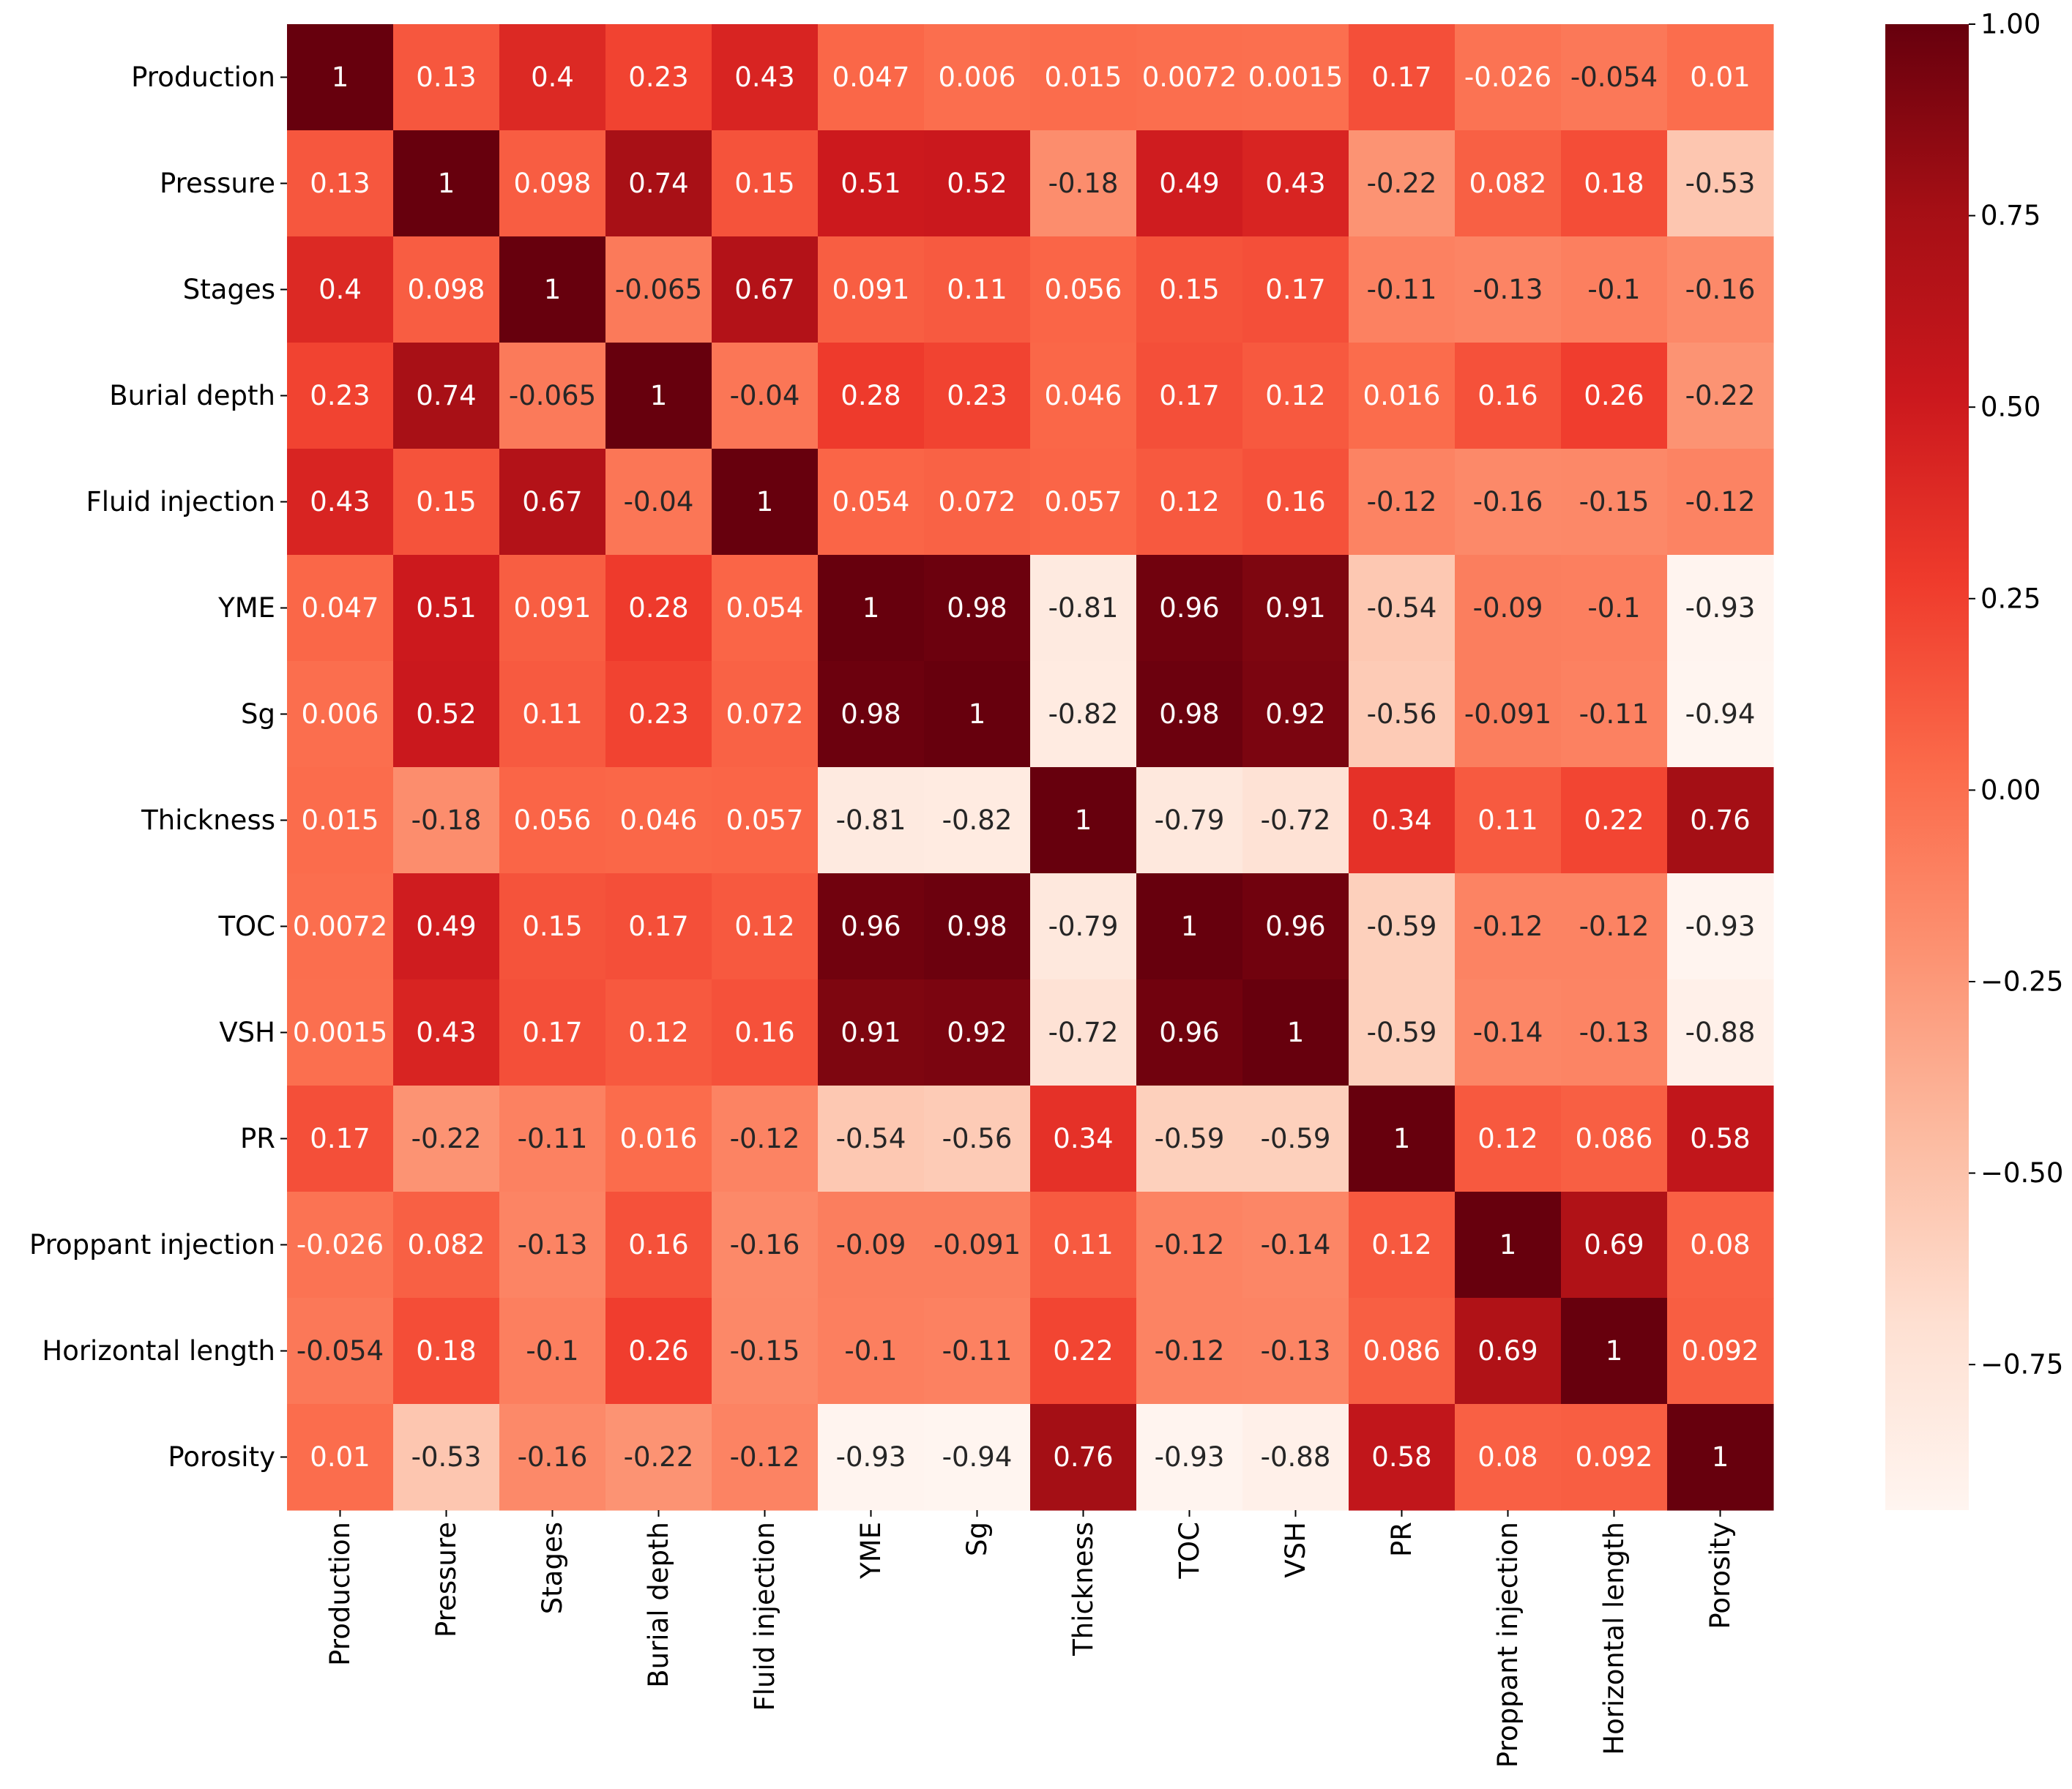  Describe the element at coordinates (552, 1568) in the screenshot. I see `x-tick-label: Stages` at that location.